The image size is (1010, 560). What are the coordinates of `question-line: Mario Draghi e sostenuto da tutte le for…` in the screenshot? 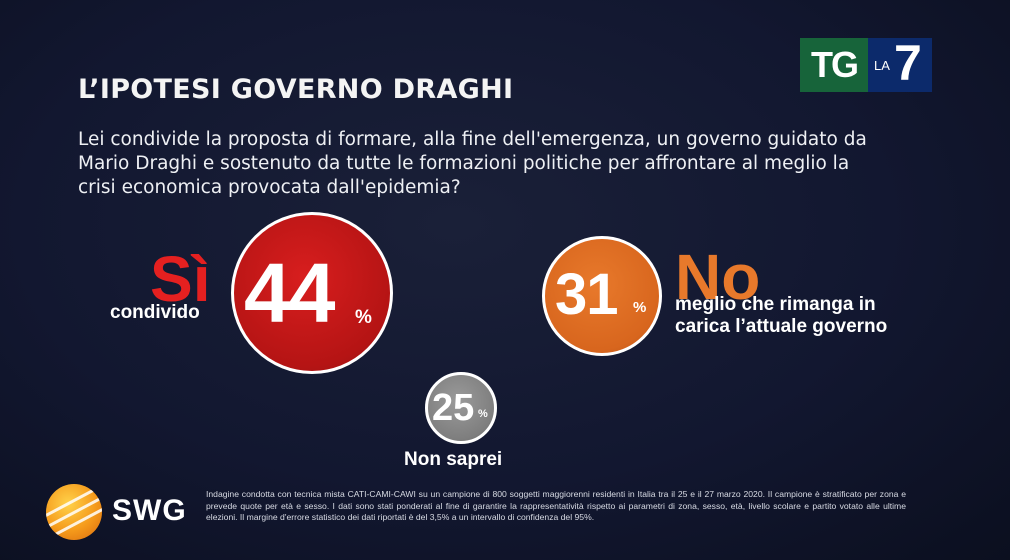 It's located at (464, 163).